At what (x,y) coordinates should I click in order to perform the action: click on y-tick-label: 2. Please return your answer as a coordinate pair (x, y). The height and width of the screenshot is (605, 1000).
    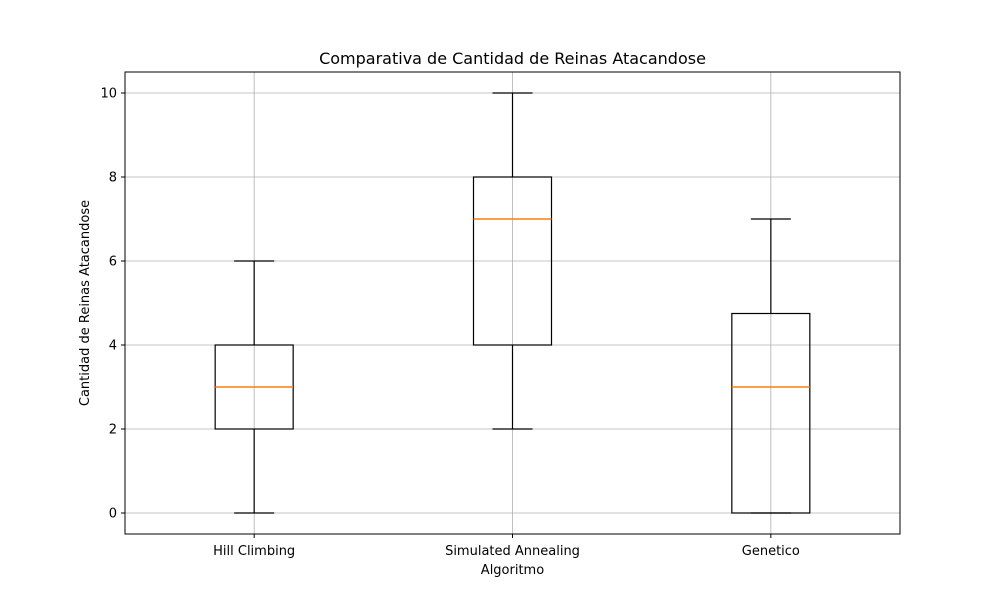
    Looking at the image, I should click on (113, 430).